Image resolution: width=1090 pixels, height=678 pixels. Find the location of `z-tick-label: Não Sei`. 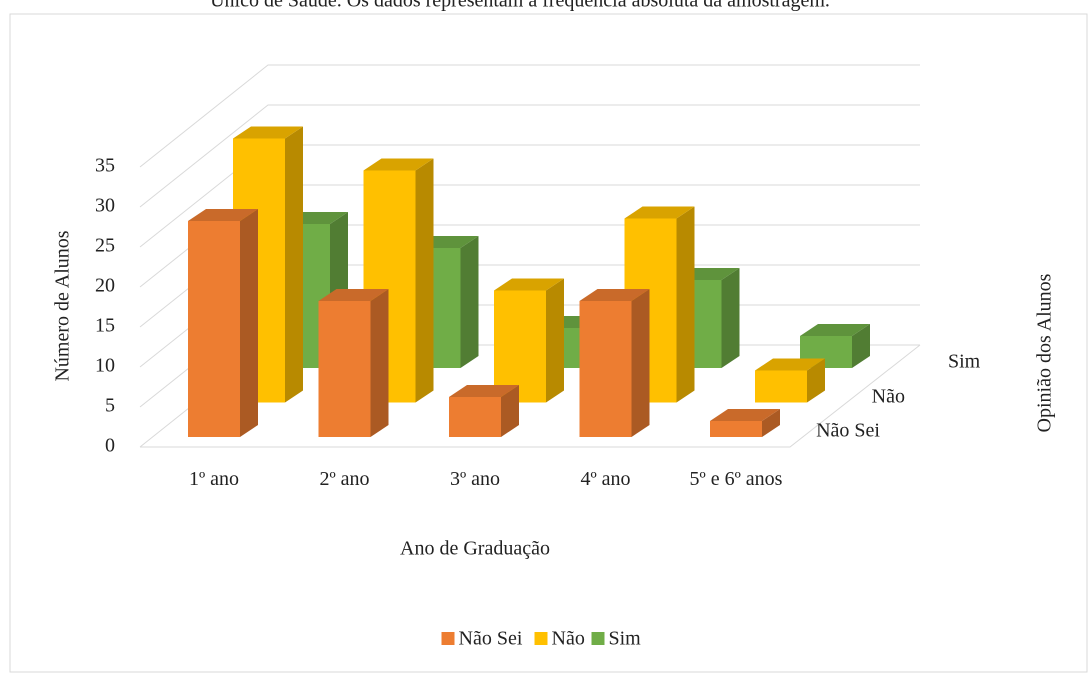

z-tick-label: Não Sei is located at coordinates (848, 431).